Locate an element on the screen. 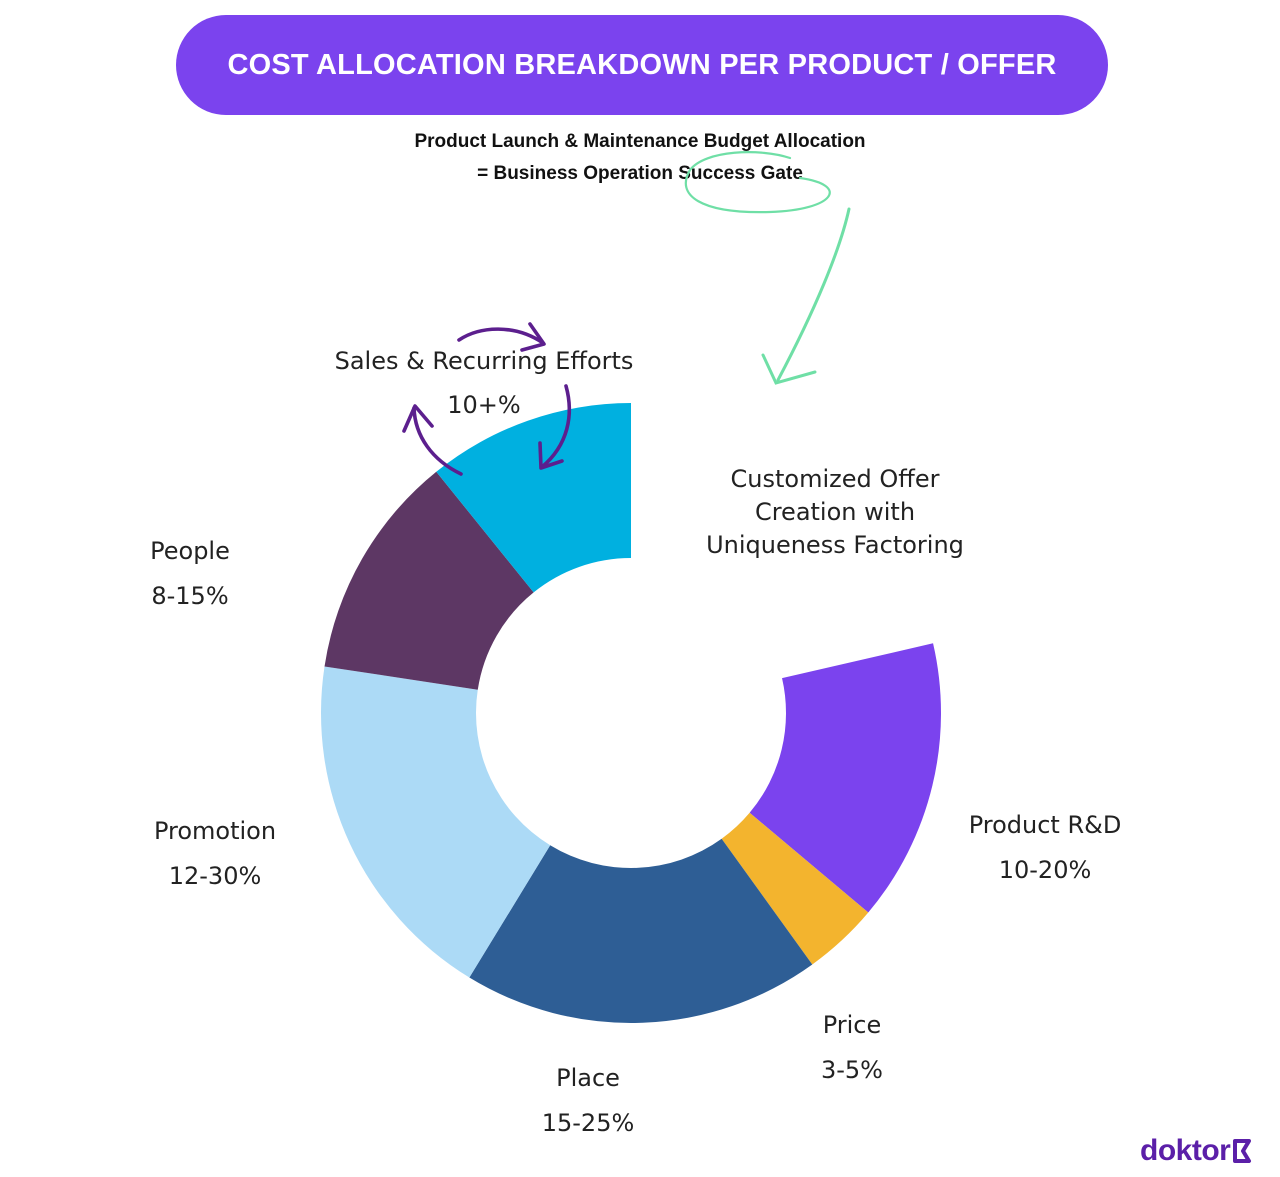 Image resolution: width=1280 pixels, height=1177 pixels. gap-label-line-1: Customized Offer is located at coordinates (835, 479).